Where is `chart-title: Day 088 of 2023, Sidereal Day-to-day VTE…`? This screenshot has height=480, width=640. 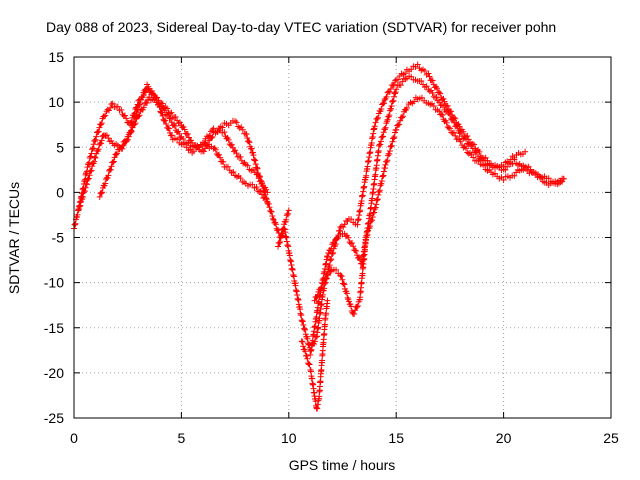 chart-title: Day 088 of 2023, Sidereal Day-to-day VTE… is located at coordinates (301, 27).